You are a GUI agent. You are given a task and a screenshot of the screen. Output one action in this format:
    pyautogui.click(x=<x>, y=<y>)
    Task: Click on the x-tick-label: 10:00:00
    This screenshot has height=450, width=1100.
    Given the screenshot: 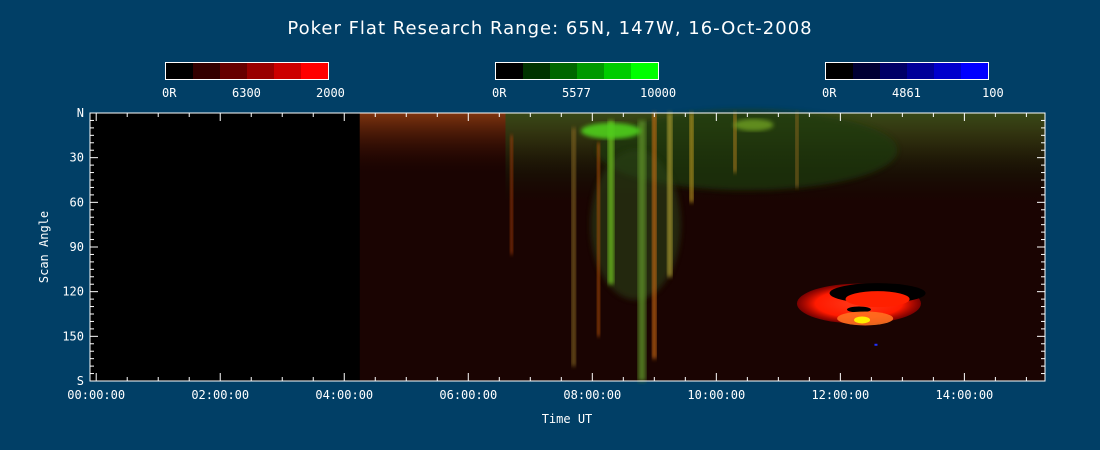 What is the action you would take?
    pyautogui.click(x=716, y=395)
    